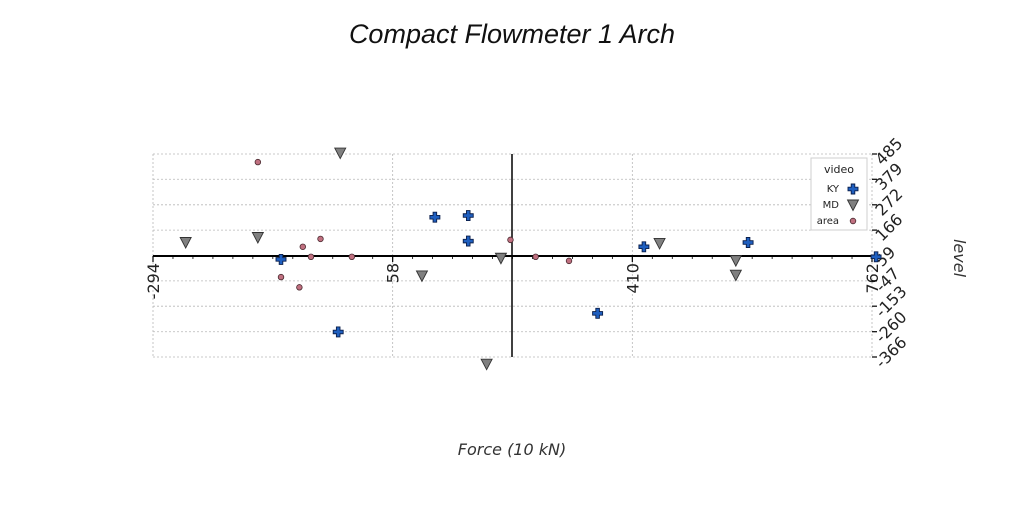 Image resolution: width=1024 pixels, height=512 pixels. I want to click on legend-label-ky: KY, so click(833, 189).